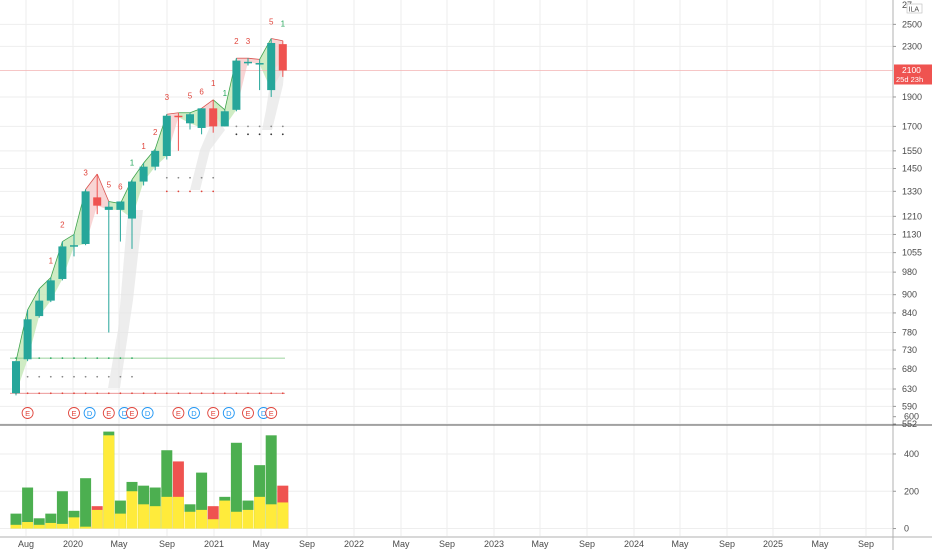 Image resolution: width=932 pixels, height=550 pixels. I want to click on price-tick-label: 552, so click(909, 424).